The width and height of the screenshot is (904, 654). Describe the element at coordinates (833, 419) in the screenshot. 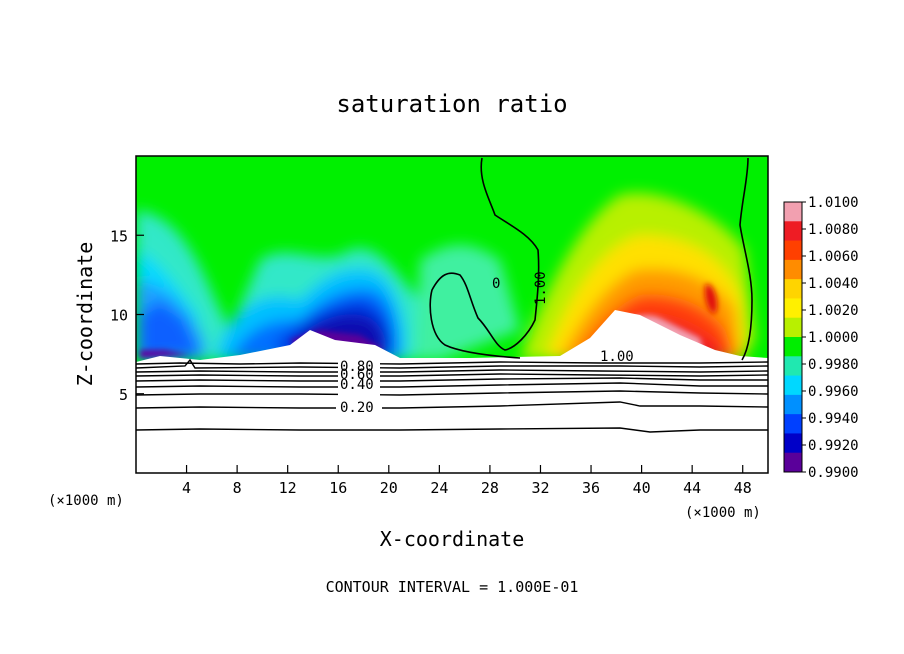

I see `colorbar-label: 0.9940` at that location.